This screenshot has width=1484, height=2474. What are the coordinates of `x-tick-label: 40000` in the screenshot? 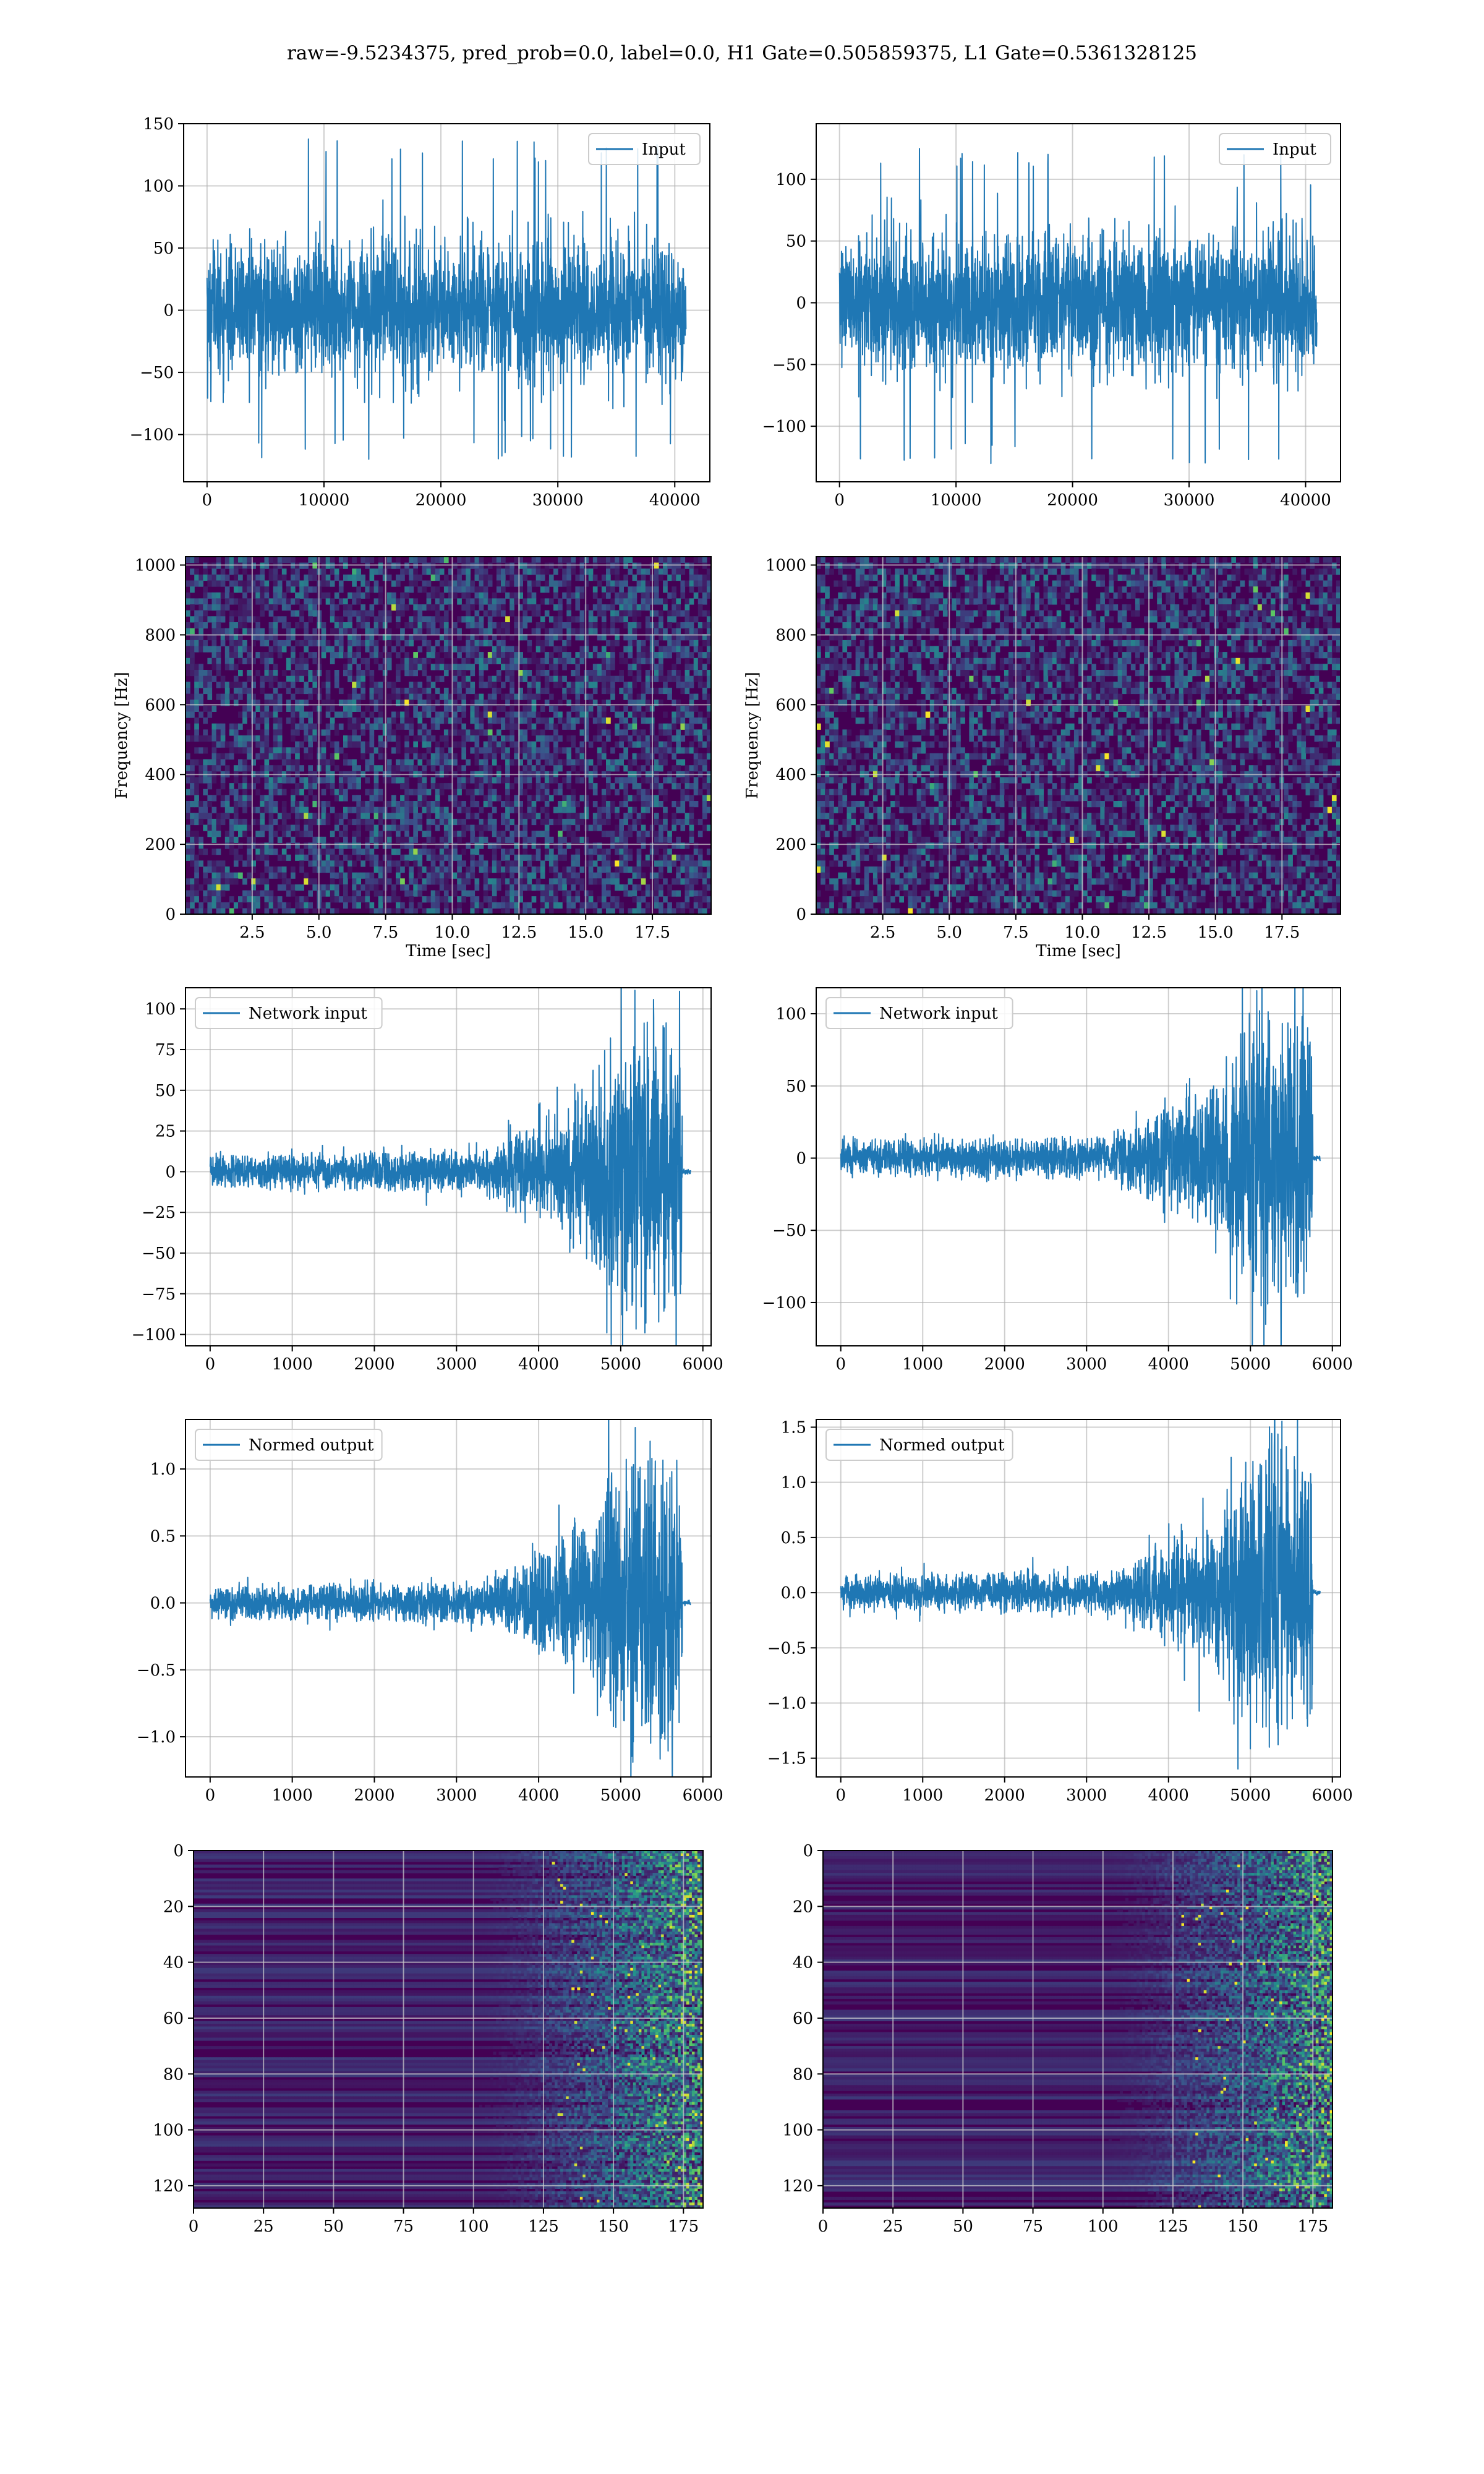 It's located at (1305, 500).